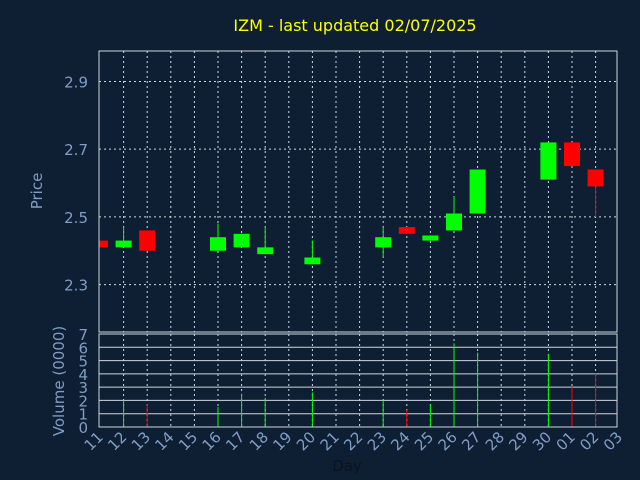 This screenshot has width=640, height=480. Describe the element at coordinates (448, 441) in the screenshot. I see `x-tick-label: 26` at that location.